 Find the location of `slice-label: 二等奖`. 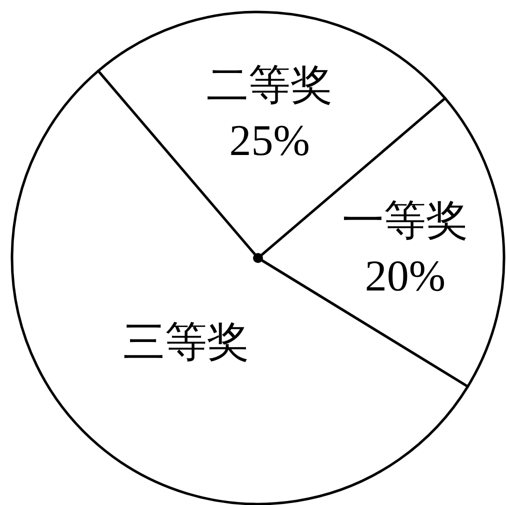

slice-label: 二等奖 is located at coordinates (269, 85).